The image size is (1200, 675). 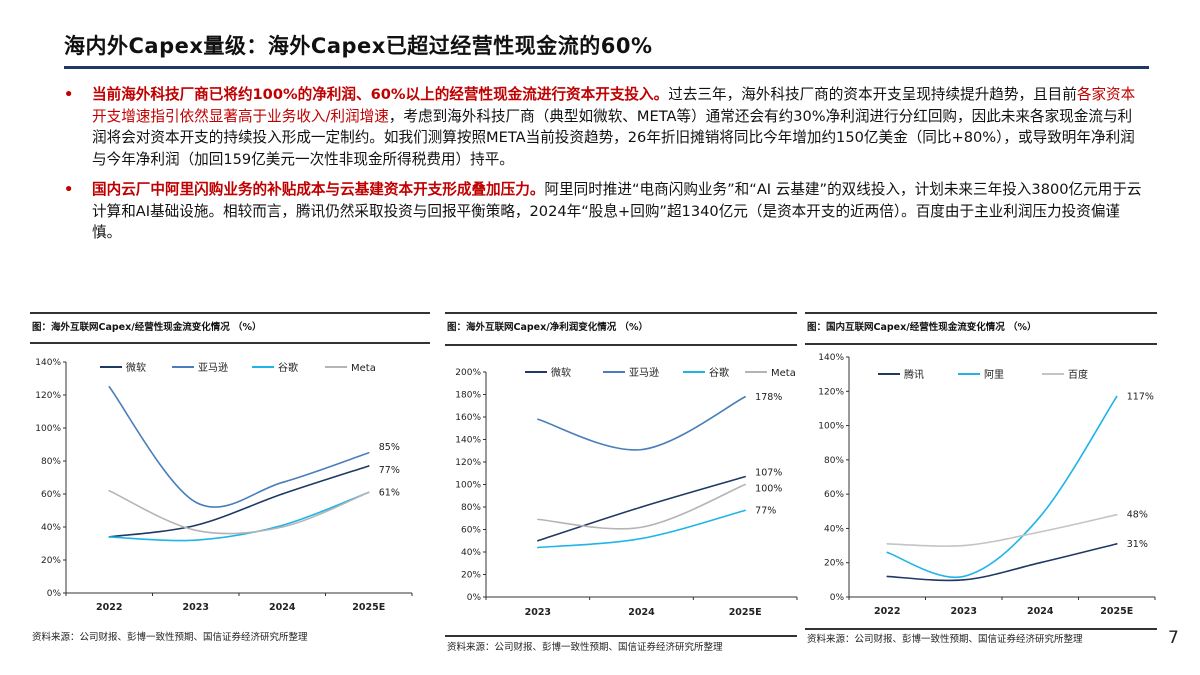 What do you see at coordinates (768, 489) in the screenshot?
I see `end-value-label: 100%` at bounding box center [768, 489].